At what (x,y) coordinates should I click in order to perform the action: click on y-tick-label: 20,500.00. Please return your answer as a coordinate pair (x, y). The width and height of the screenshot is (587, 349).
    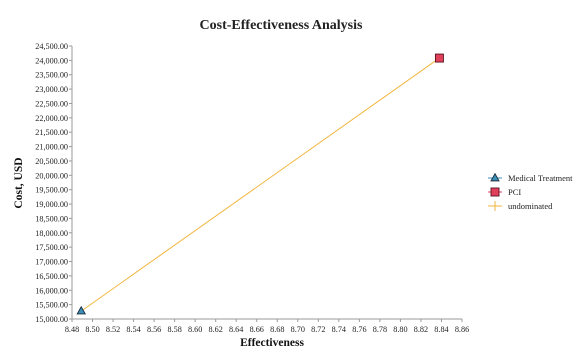
    Looking at the image, I should click on (51, 161).